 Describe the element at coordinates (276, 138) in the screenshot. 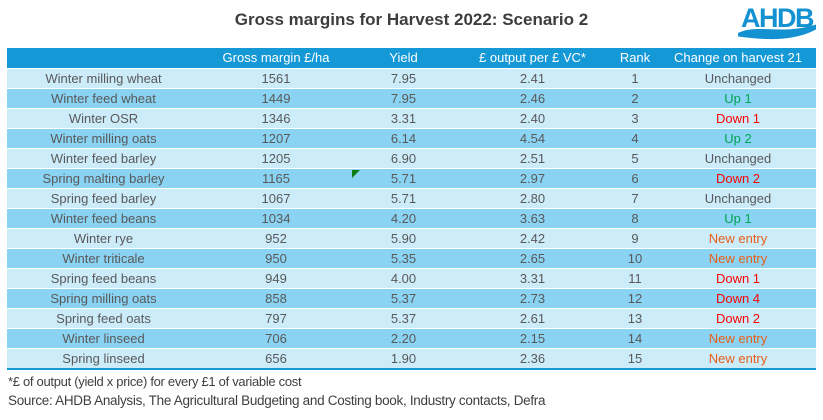

I see `cell-gross-margin: 1207` at that location.